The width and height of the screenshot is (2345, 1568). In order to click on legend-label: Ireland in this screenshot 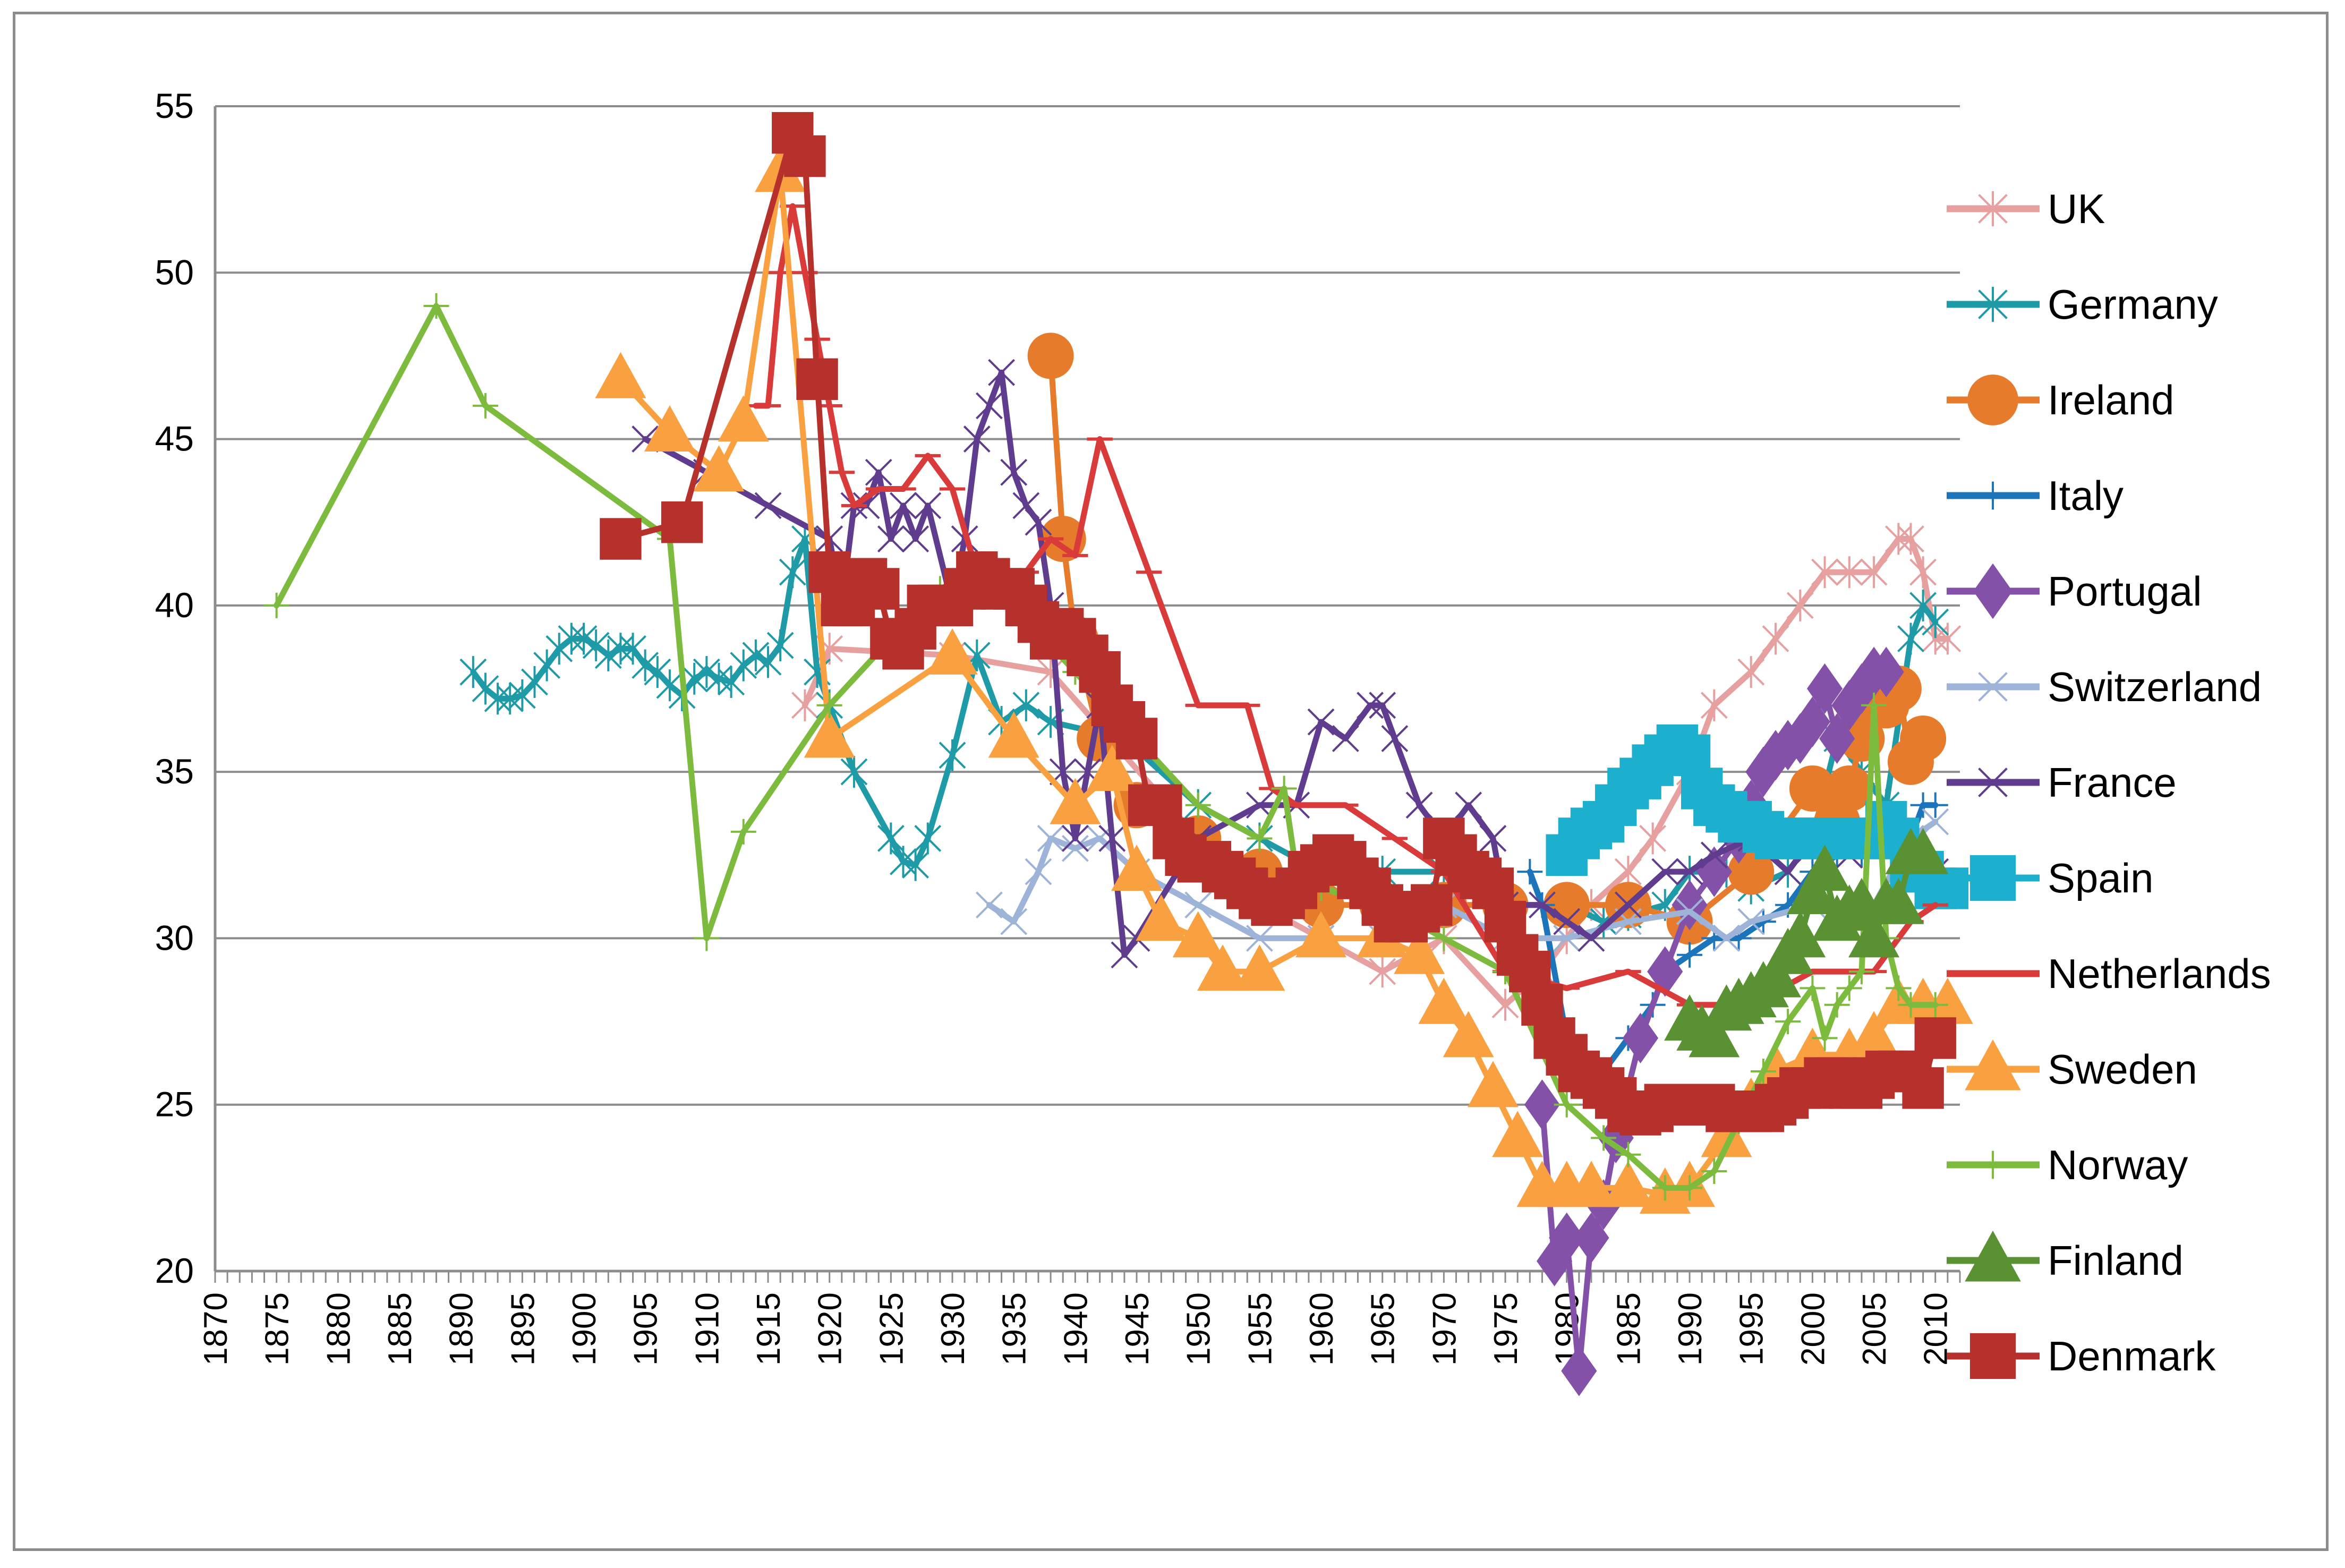, I will do `click(2111, 400)`.